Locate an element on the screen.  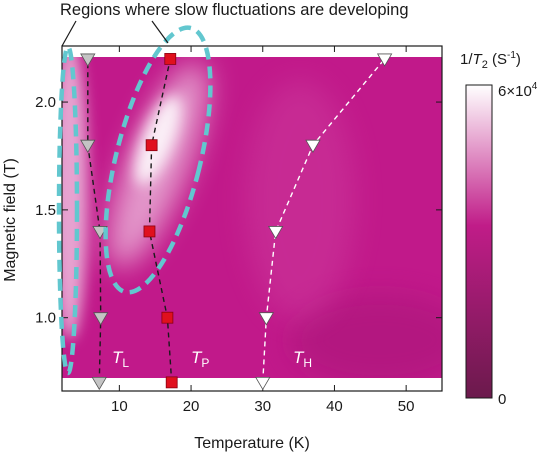
x-tick-label: 30 is located at coordinates (262, 406).